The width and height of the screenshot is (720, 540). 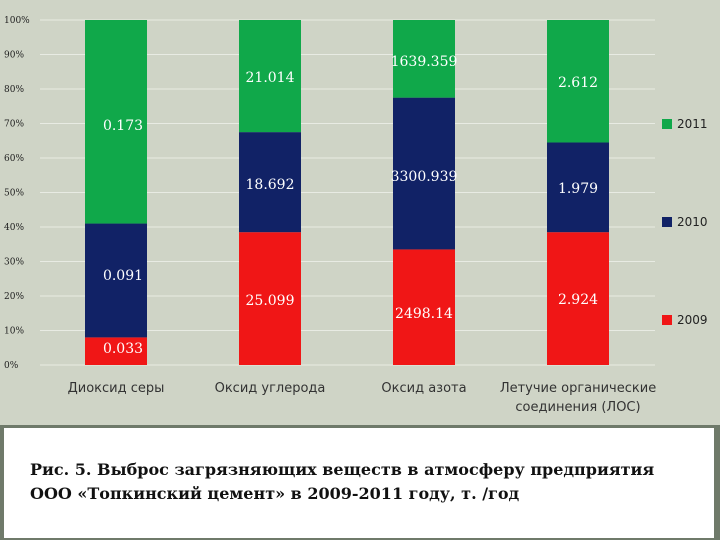 I want to click on data-label: 0.033, so click(x=123, y=349).